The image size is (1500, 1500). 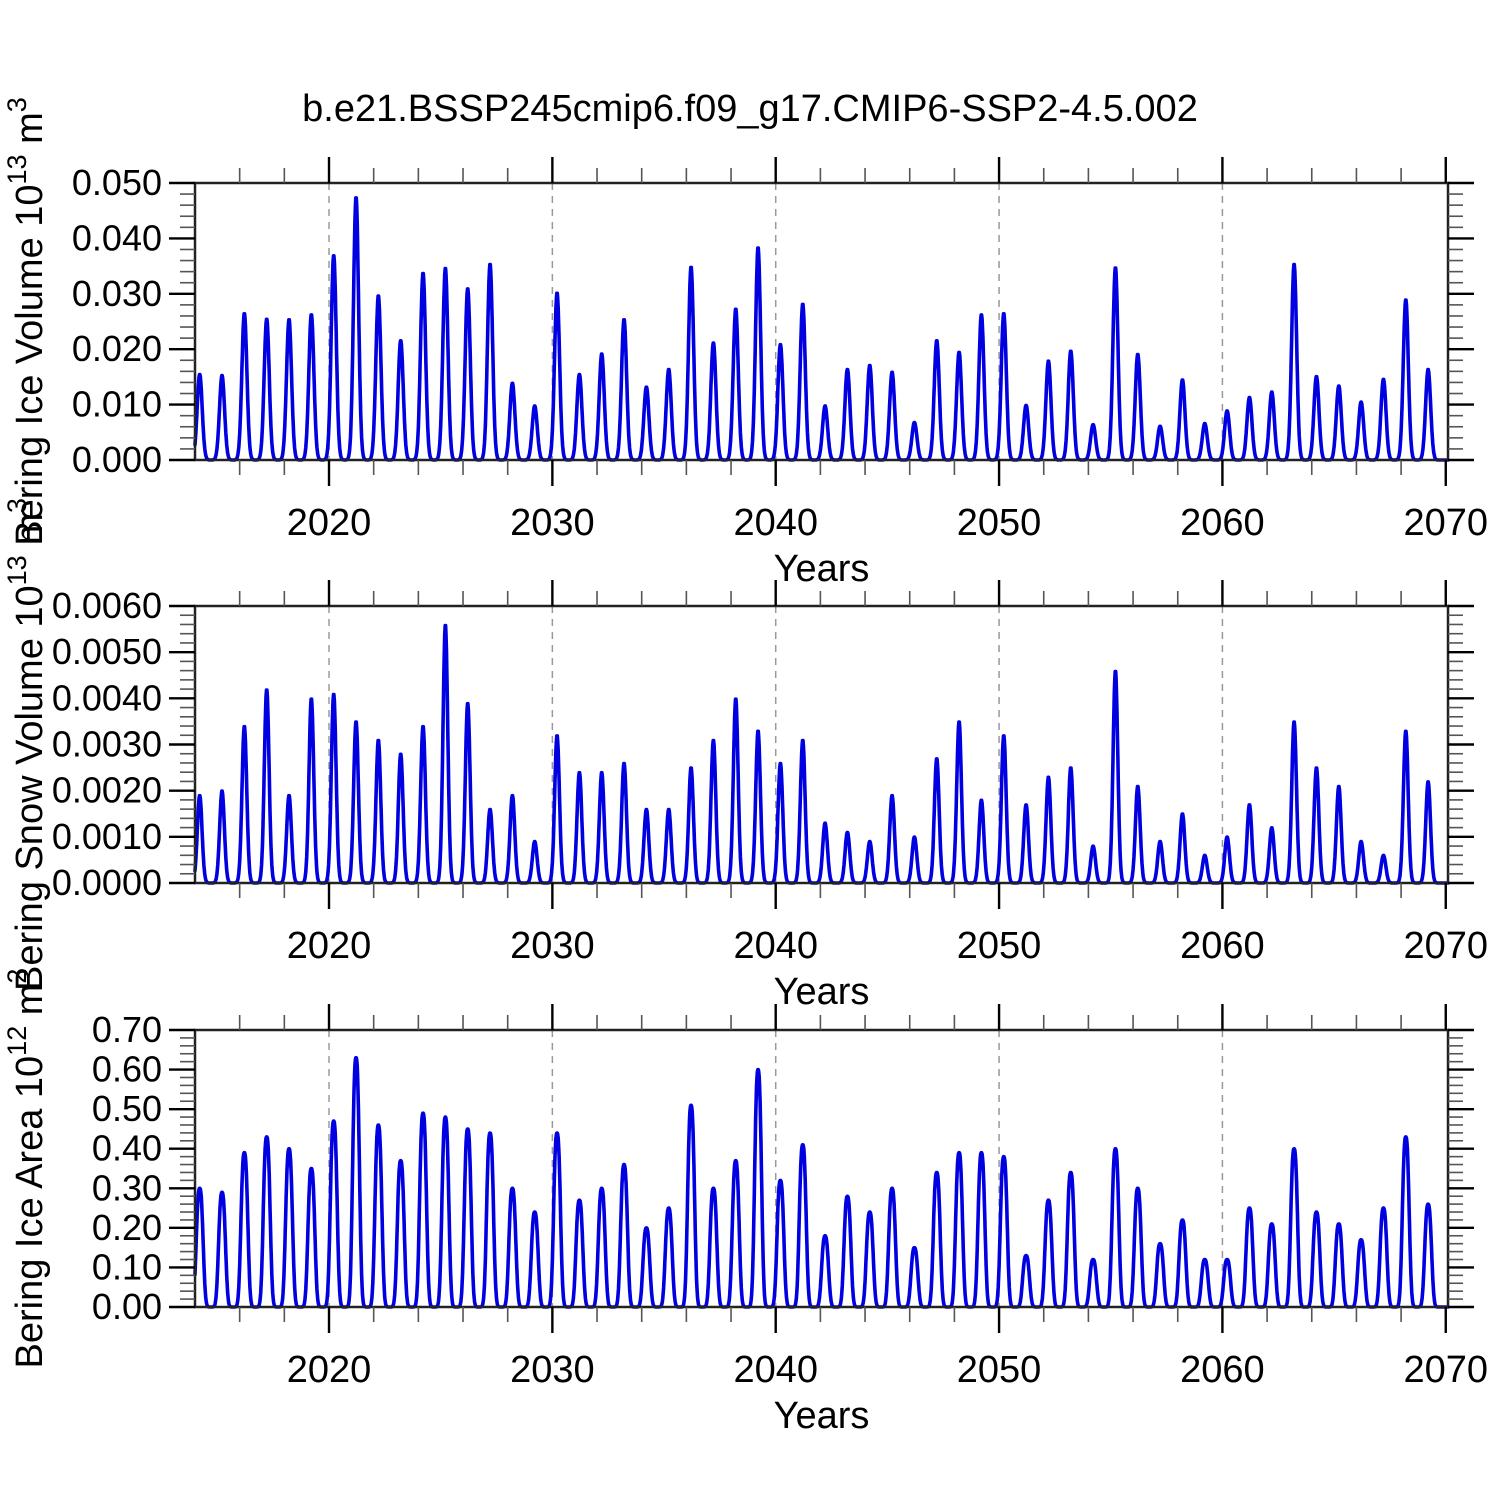 What do you see at coordinates (127, 1069) in the screenshot?
I see `y-tick-label: 0.60` at bounding box center [127, 1069].